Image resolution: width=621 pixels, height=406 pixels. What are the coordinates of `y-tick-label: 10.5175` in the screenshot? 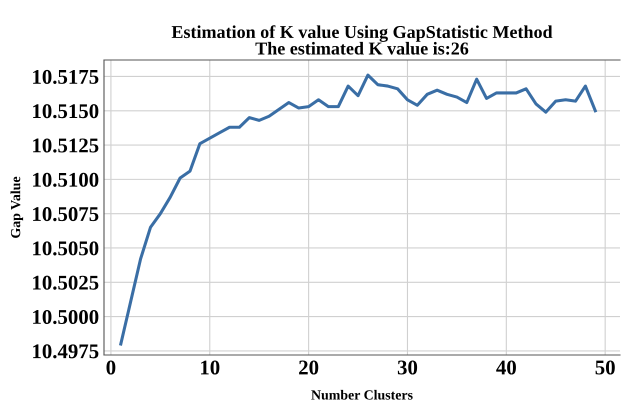 It's located at (65, 77).